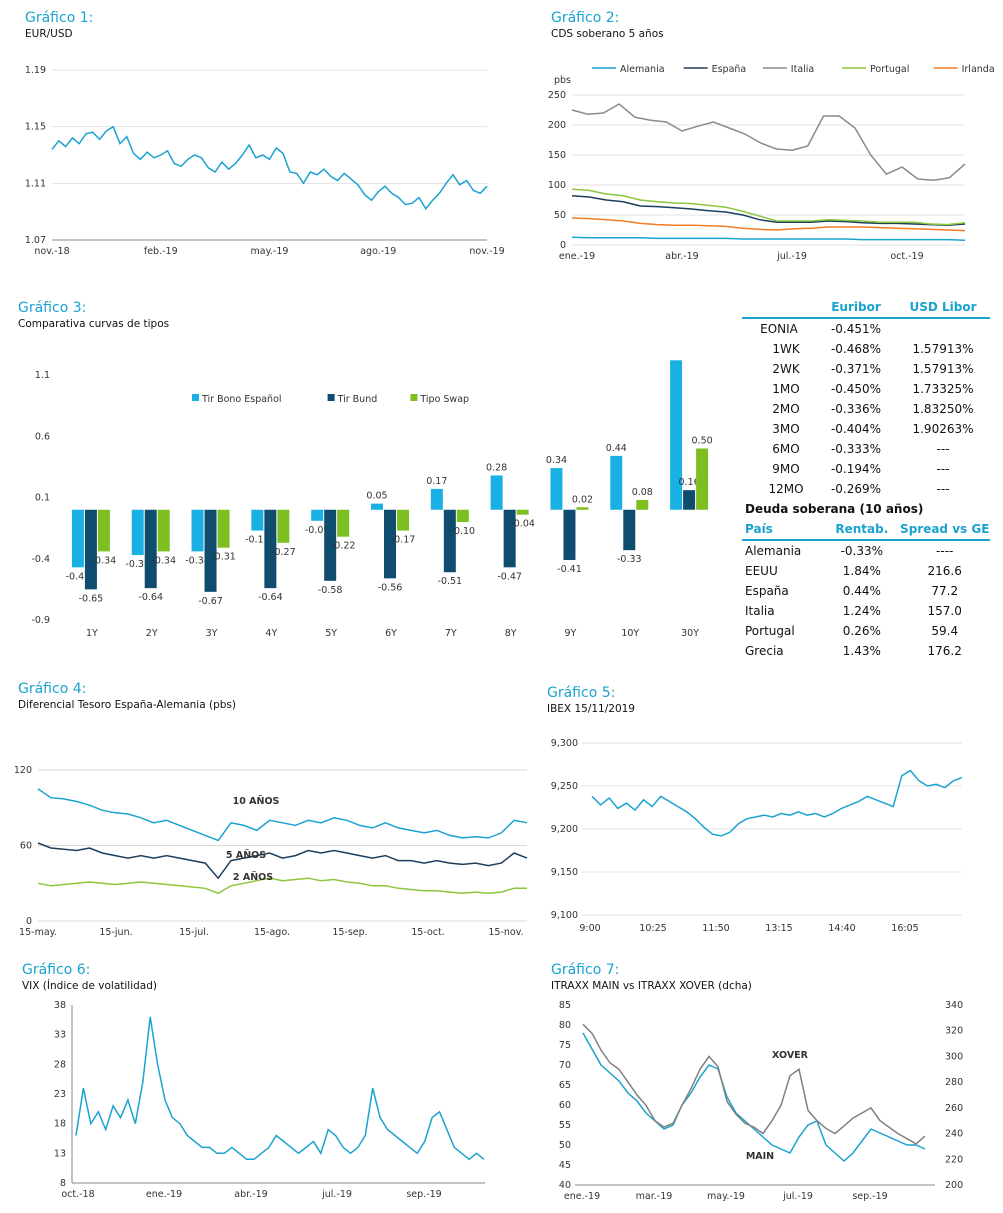 The image size is (1003, 1213). What do you see at coordinates (89, 986) in the screenshot?
I see `chart6-subtitle: VIX (Índice de volatilidad)` at bounding box center [89, 986].